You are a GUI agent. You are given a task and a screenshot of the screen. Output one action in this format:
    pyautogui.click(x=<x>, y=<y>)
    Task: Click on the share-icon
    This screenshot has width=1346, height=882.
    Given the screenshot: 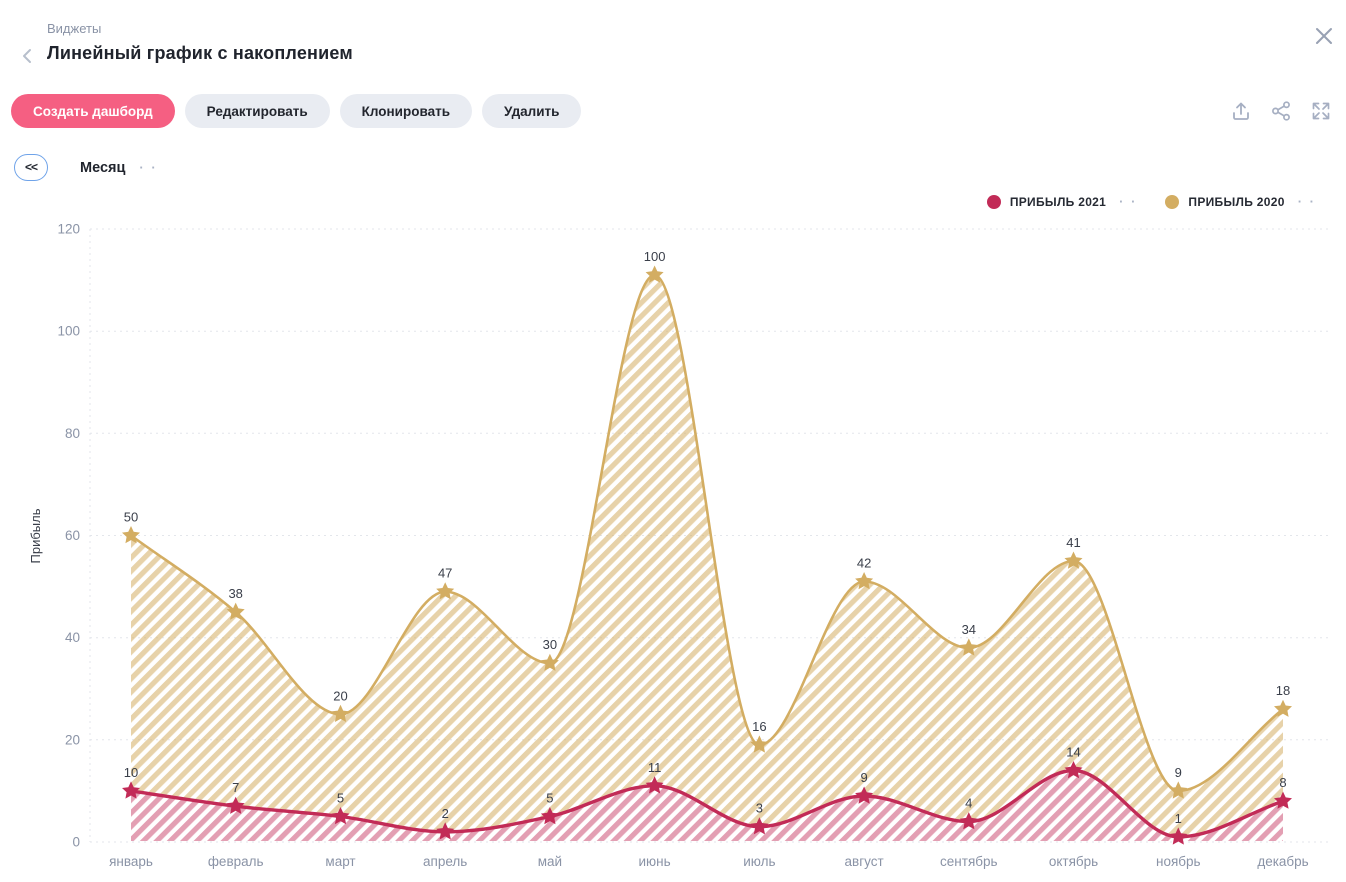 What is the action you would take?
    pyautogui.click(x=1281, y=111)
    